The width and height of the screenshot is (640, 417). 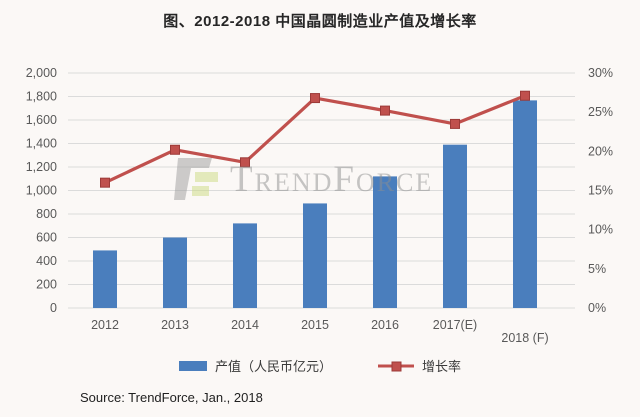 What do you see at coordinates (46, 238) in the screenshot?
I see `y-axis-left-tick: 600` at bounding box center [46, 238].